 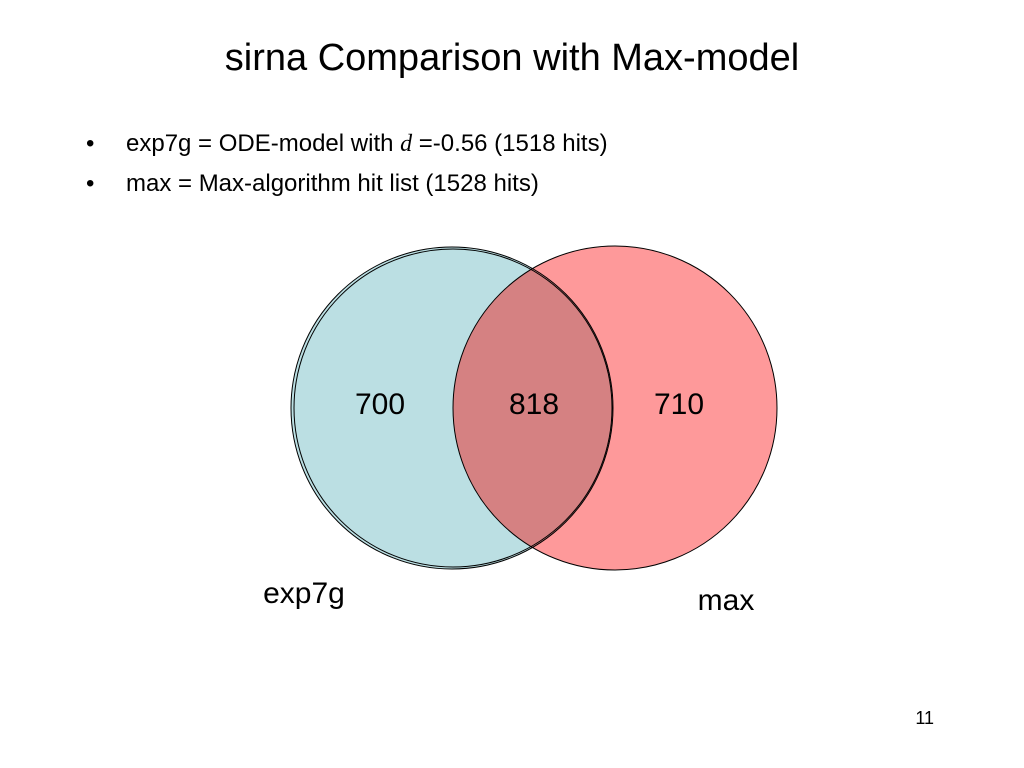 What do you see at coordinates (304, 593) in the screenshot?
I see `set-label-exp7g: exp7g` at bounding box center [304, 593].